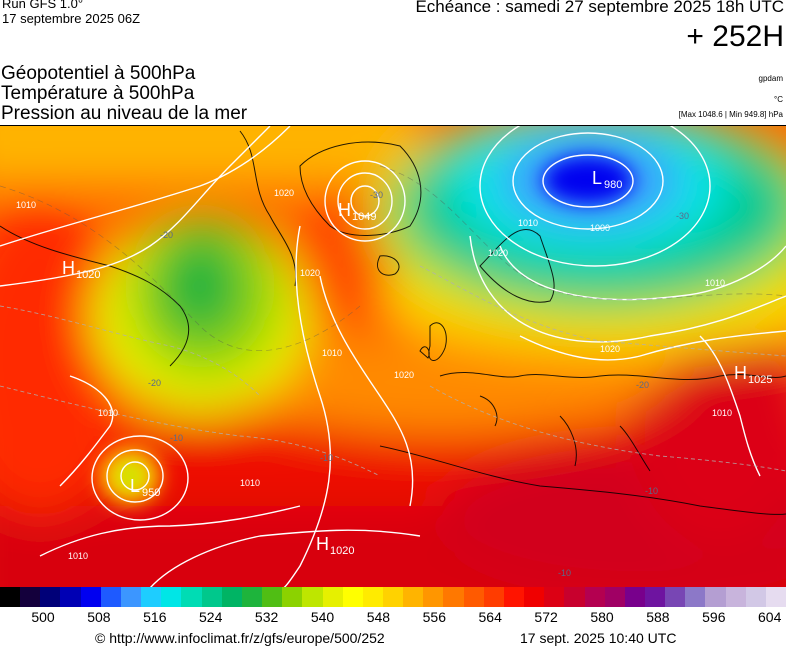  I want to click on svg-text: L, so click(597, 178).